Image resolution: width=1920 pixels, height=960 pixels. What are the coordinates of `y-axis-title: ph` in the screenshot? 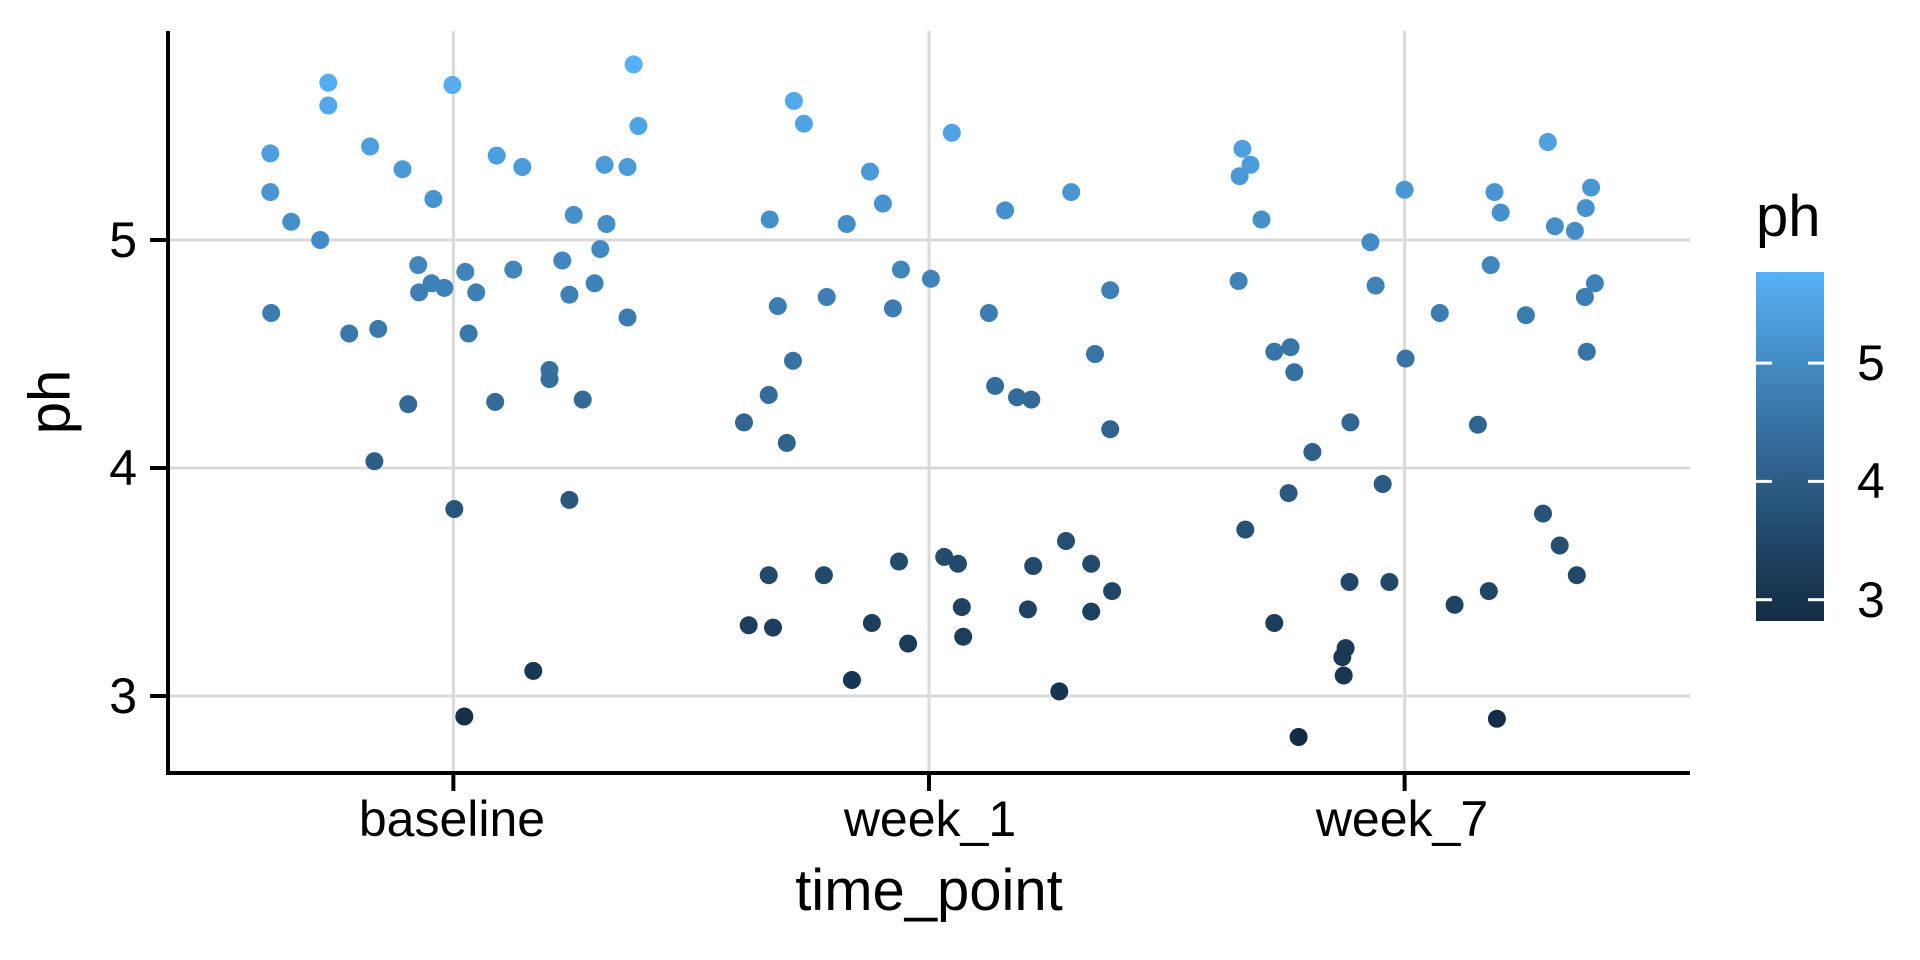 It's located at (50, 402).